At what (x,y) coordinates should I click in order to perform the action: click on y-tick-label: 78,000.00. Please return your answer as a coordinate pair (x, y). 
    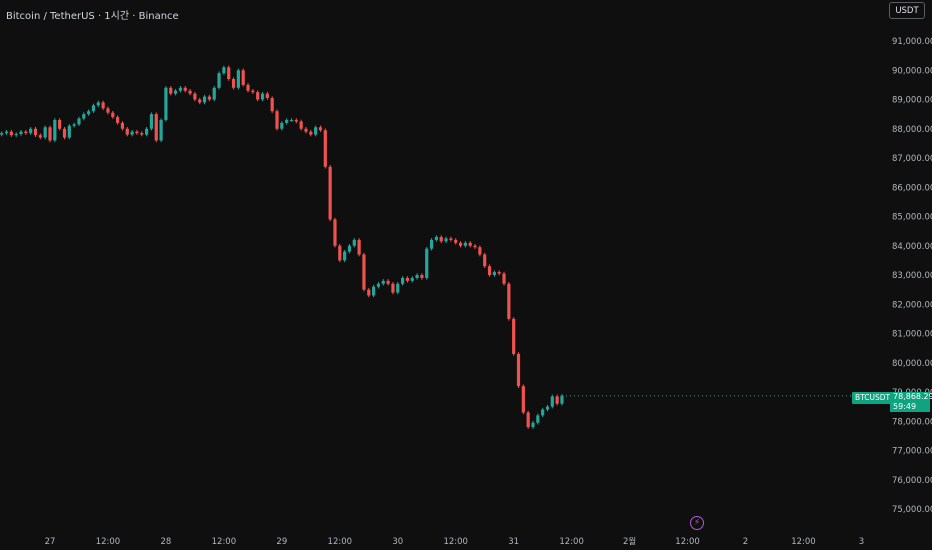
    Looking at the image, I should click on (912, 422).